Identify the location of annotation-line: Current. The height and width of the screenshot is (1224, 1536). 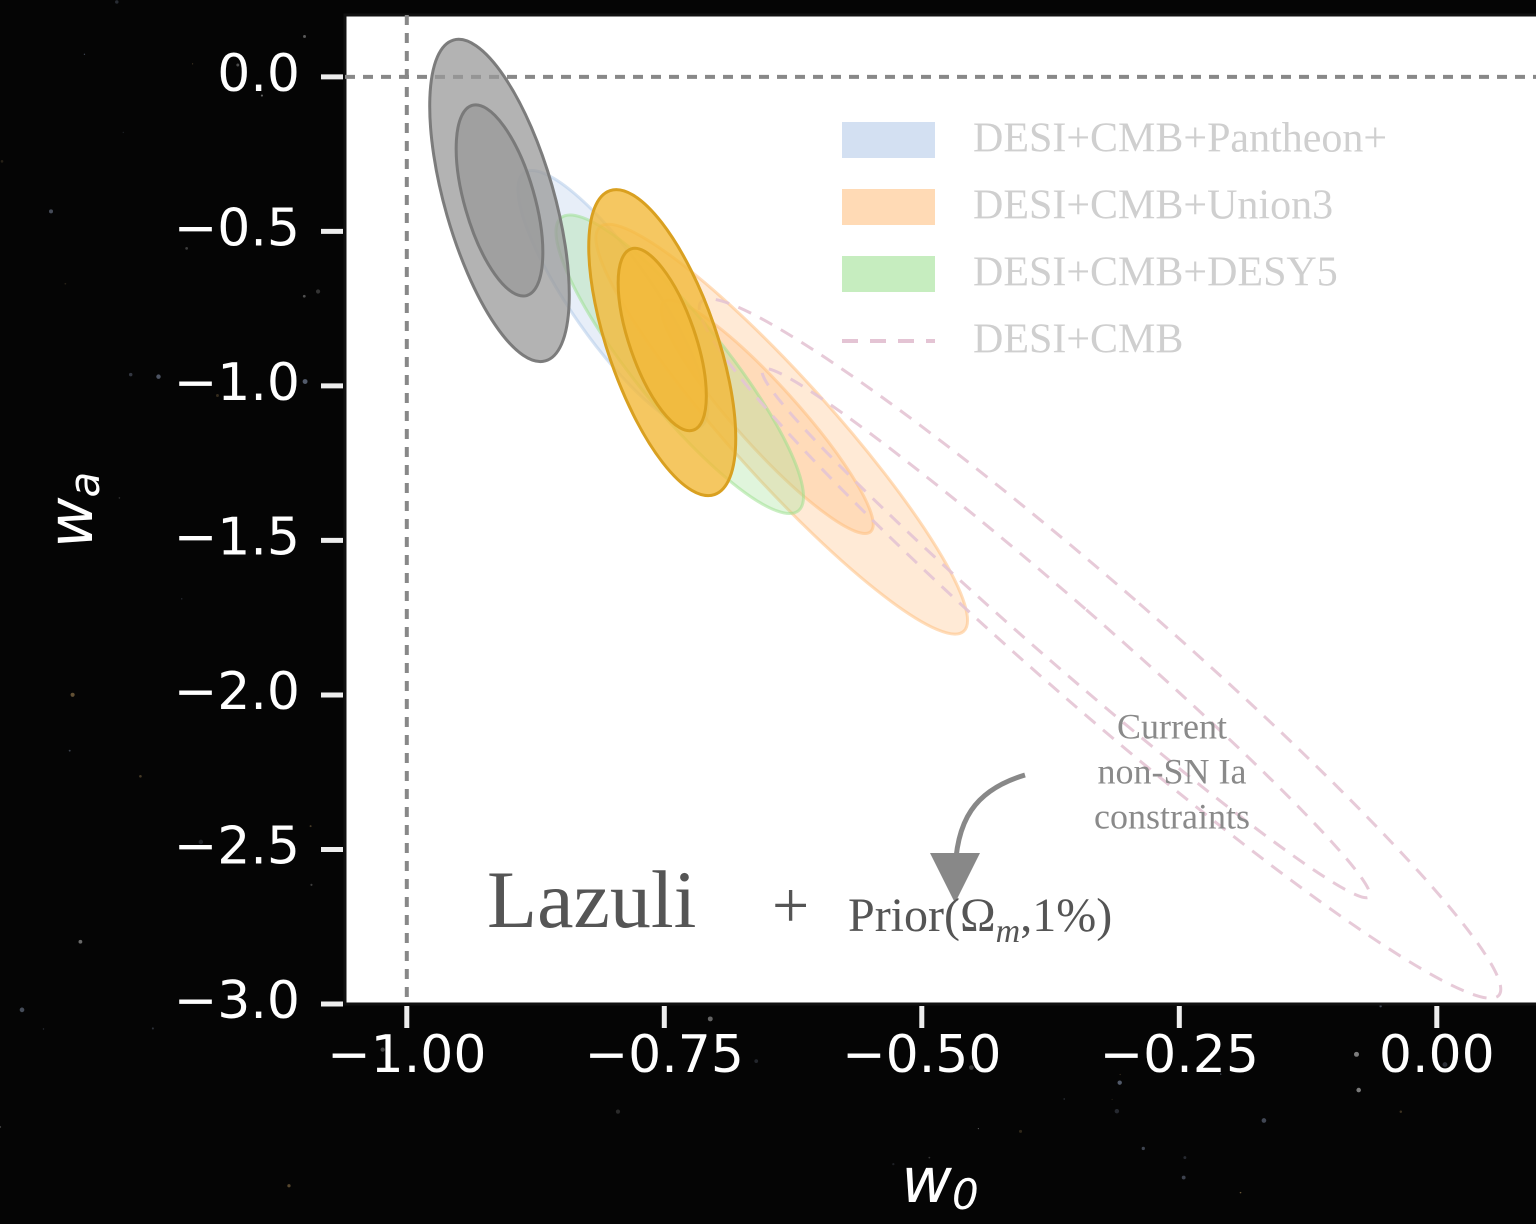
(1172, 726).